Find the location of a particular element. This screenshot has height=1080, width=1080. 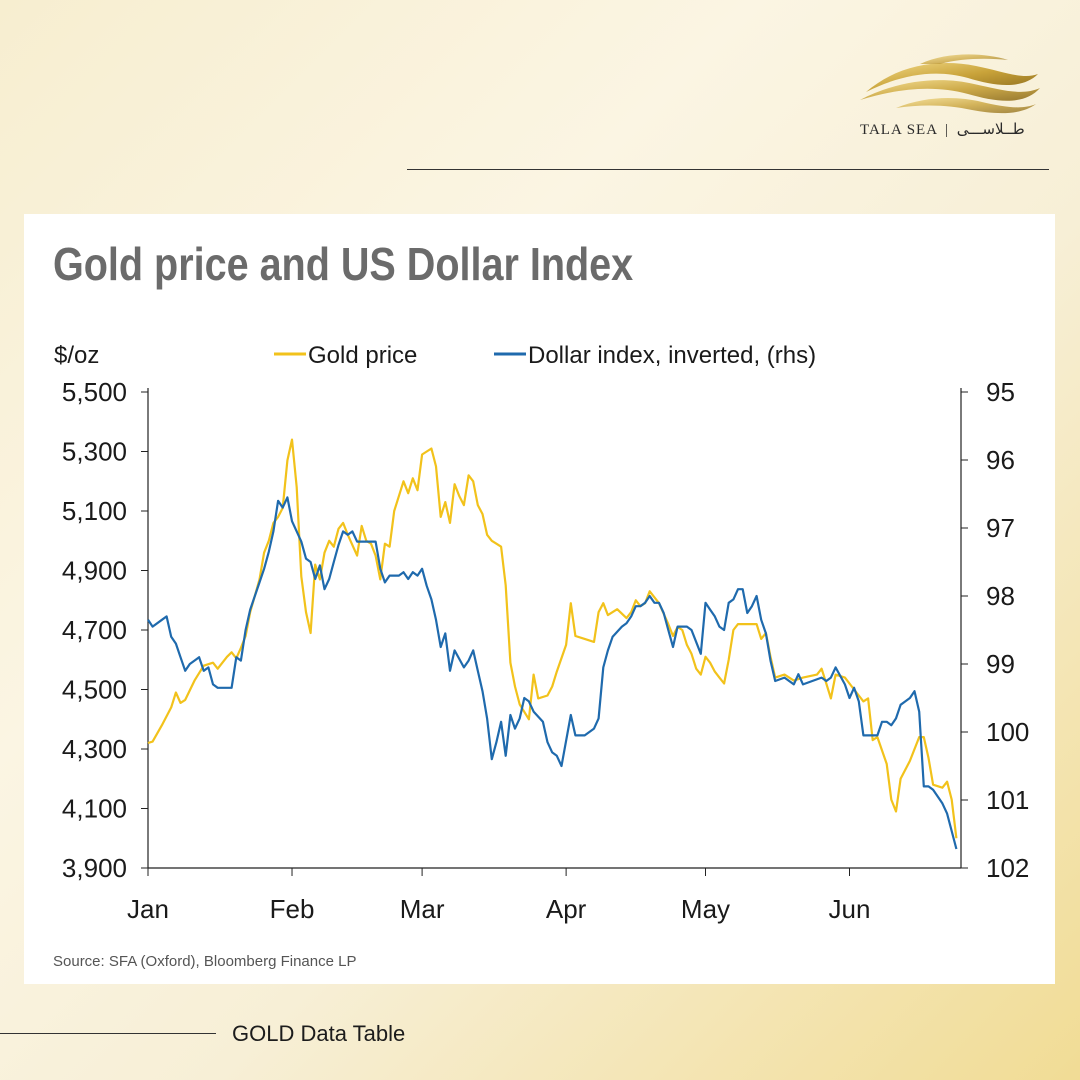

chart-title: Gold price and US Dollar Index is located at coordinates (343, 264).